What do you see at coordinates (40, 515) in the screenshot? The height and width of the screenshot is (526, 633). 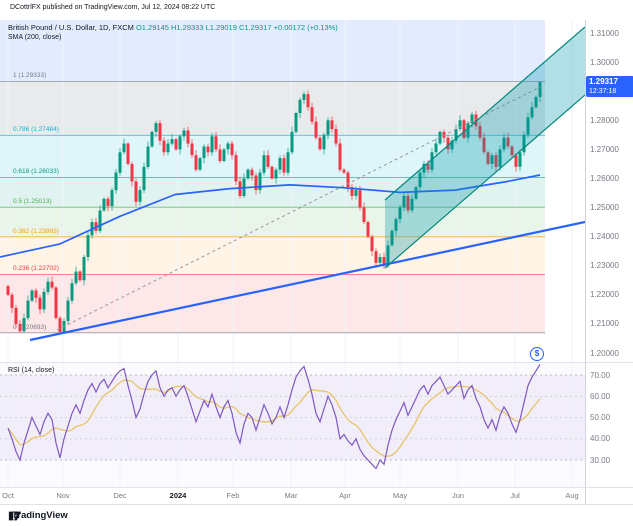 I see `tradingview-brand: TradingView` at bounding box center [40, 515].